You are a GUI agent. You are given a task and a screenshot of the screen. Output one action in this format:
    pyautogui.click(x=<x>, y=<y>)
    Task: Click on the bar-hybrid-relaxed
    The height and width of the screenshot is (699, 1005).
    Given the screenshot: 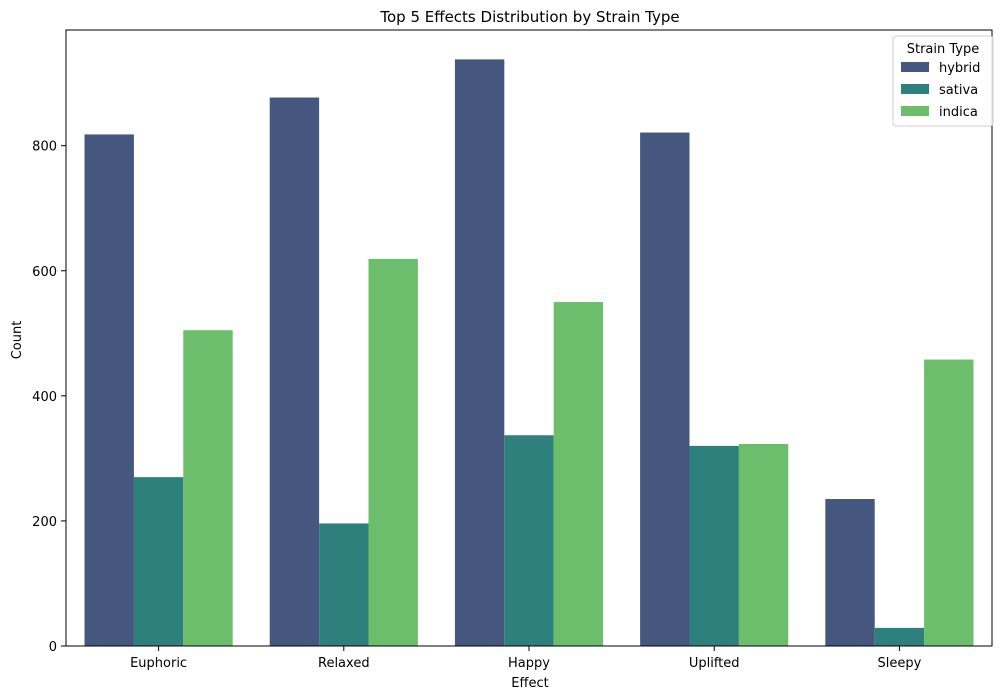 What is the action you would take?
    pyautogui.click(x=294, y=371)
    